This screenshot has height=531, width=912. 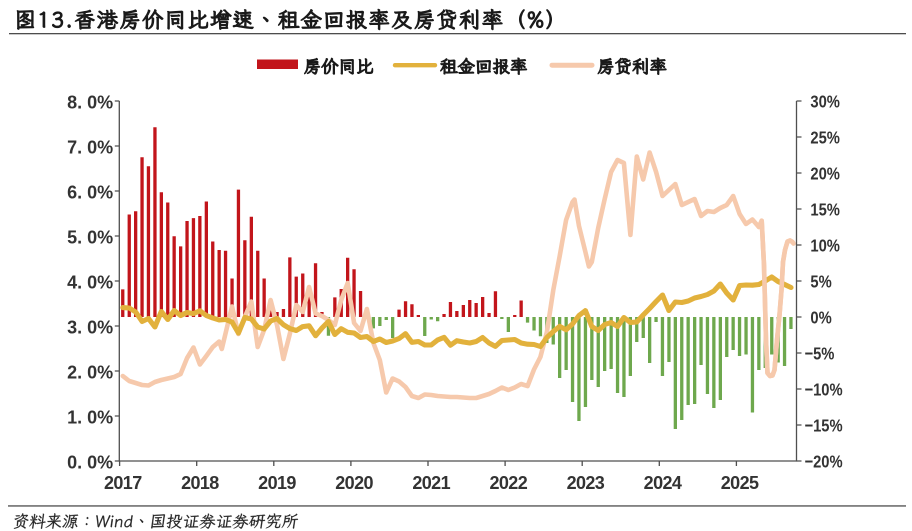 What do you see at coordinates (825, 174) in the screenshot?
I see `svg-text: 20%` at bounding box center [825, 174].